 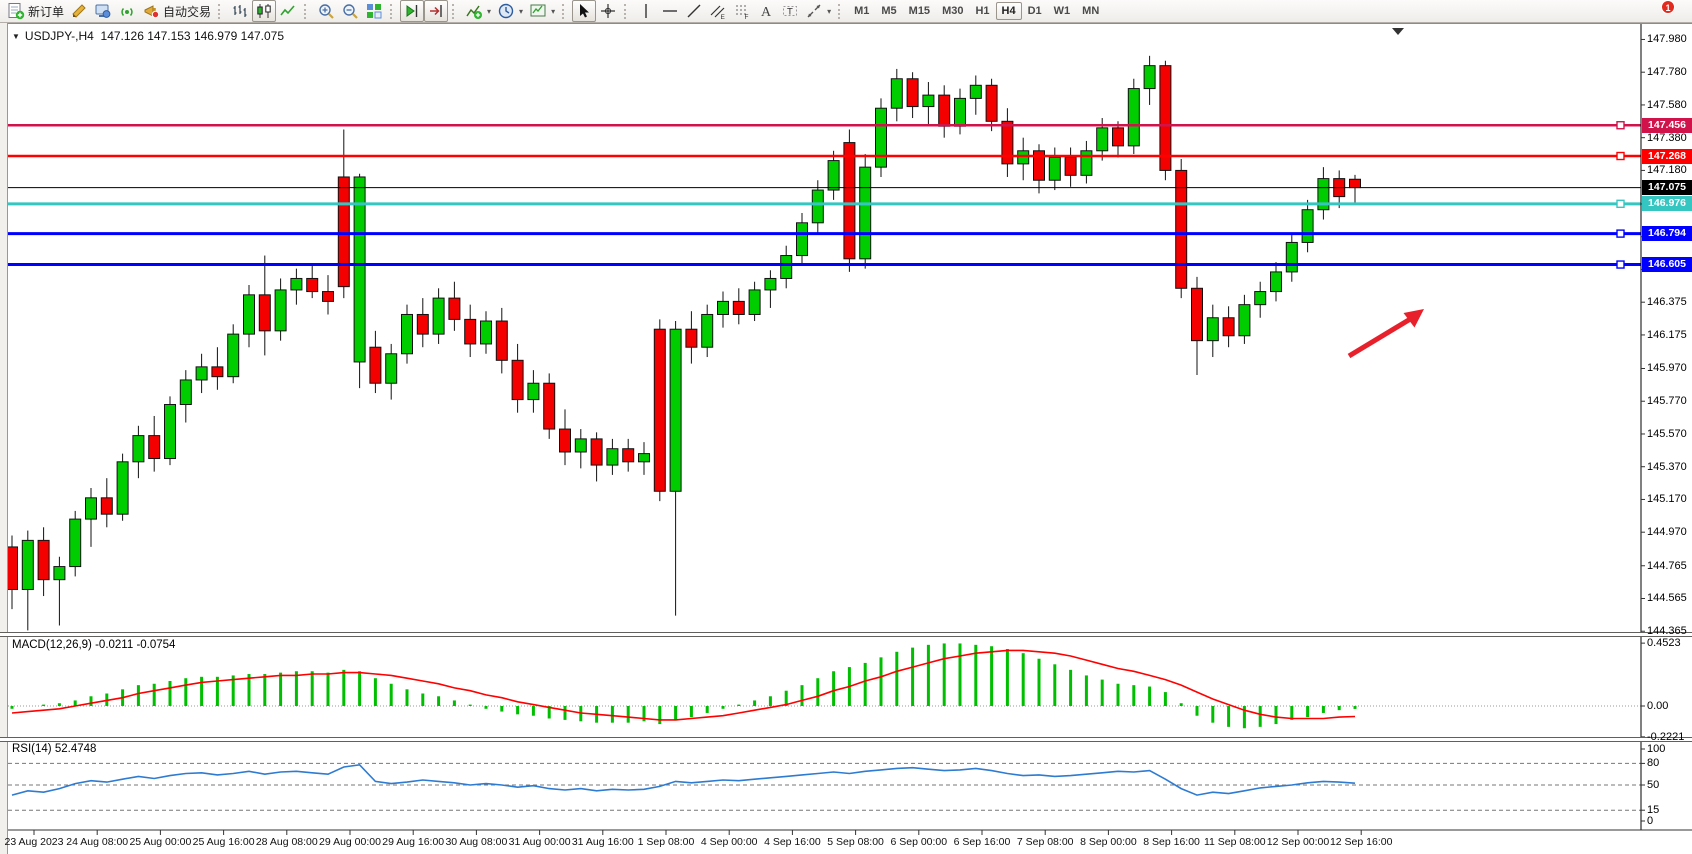 I want to click on svg-text: T, so click(x=790, y=12).